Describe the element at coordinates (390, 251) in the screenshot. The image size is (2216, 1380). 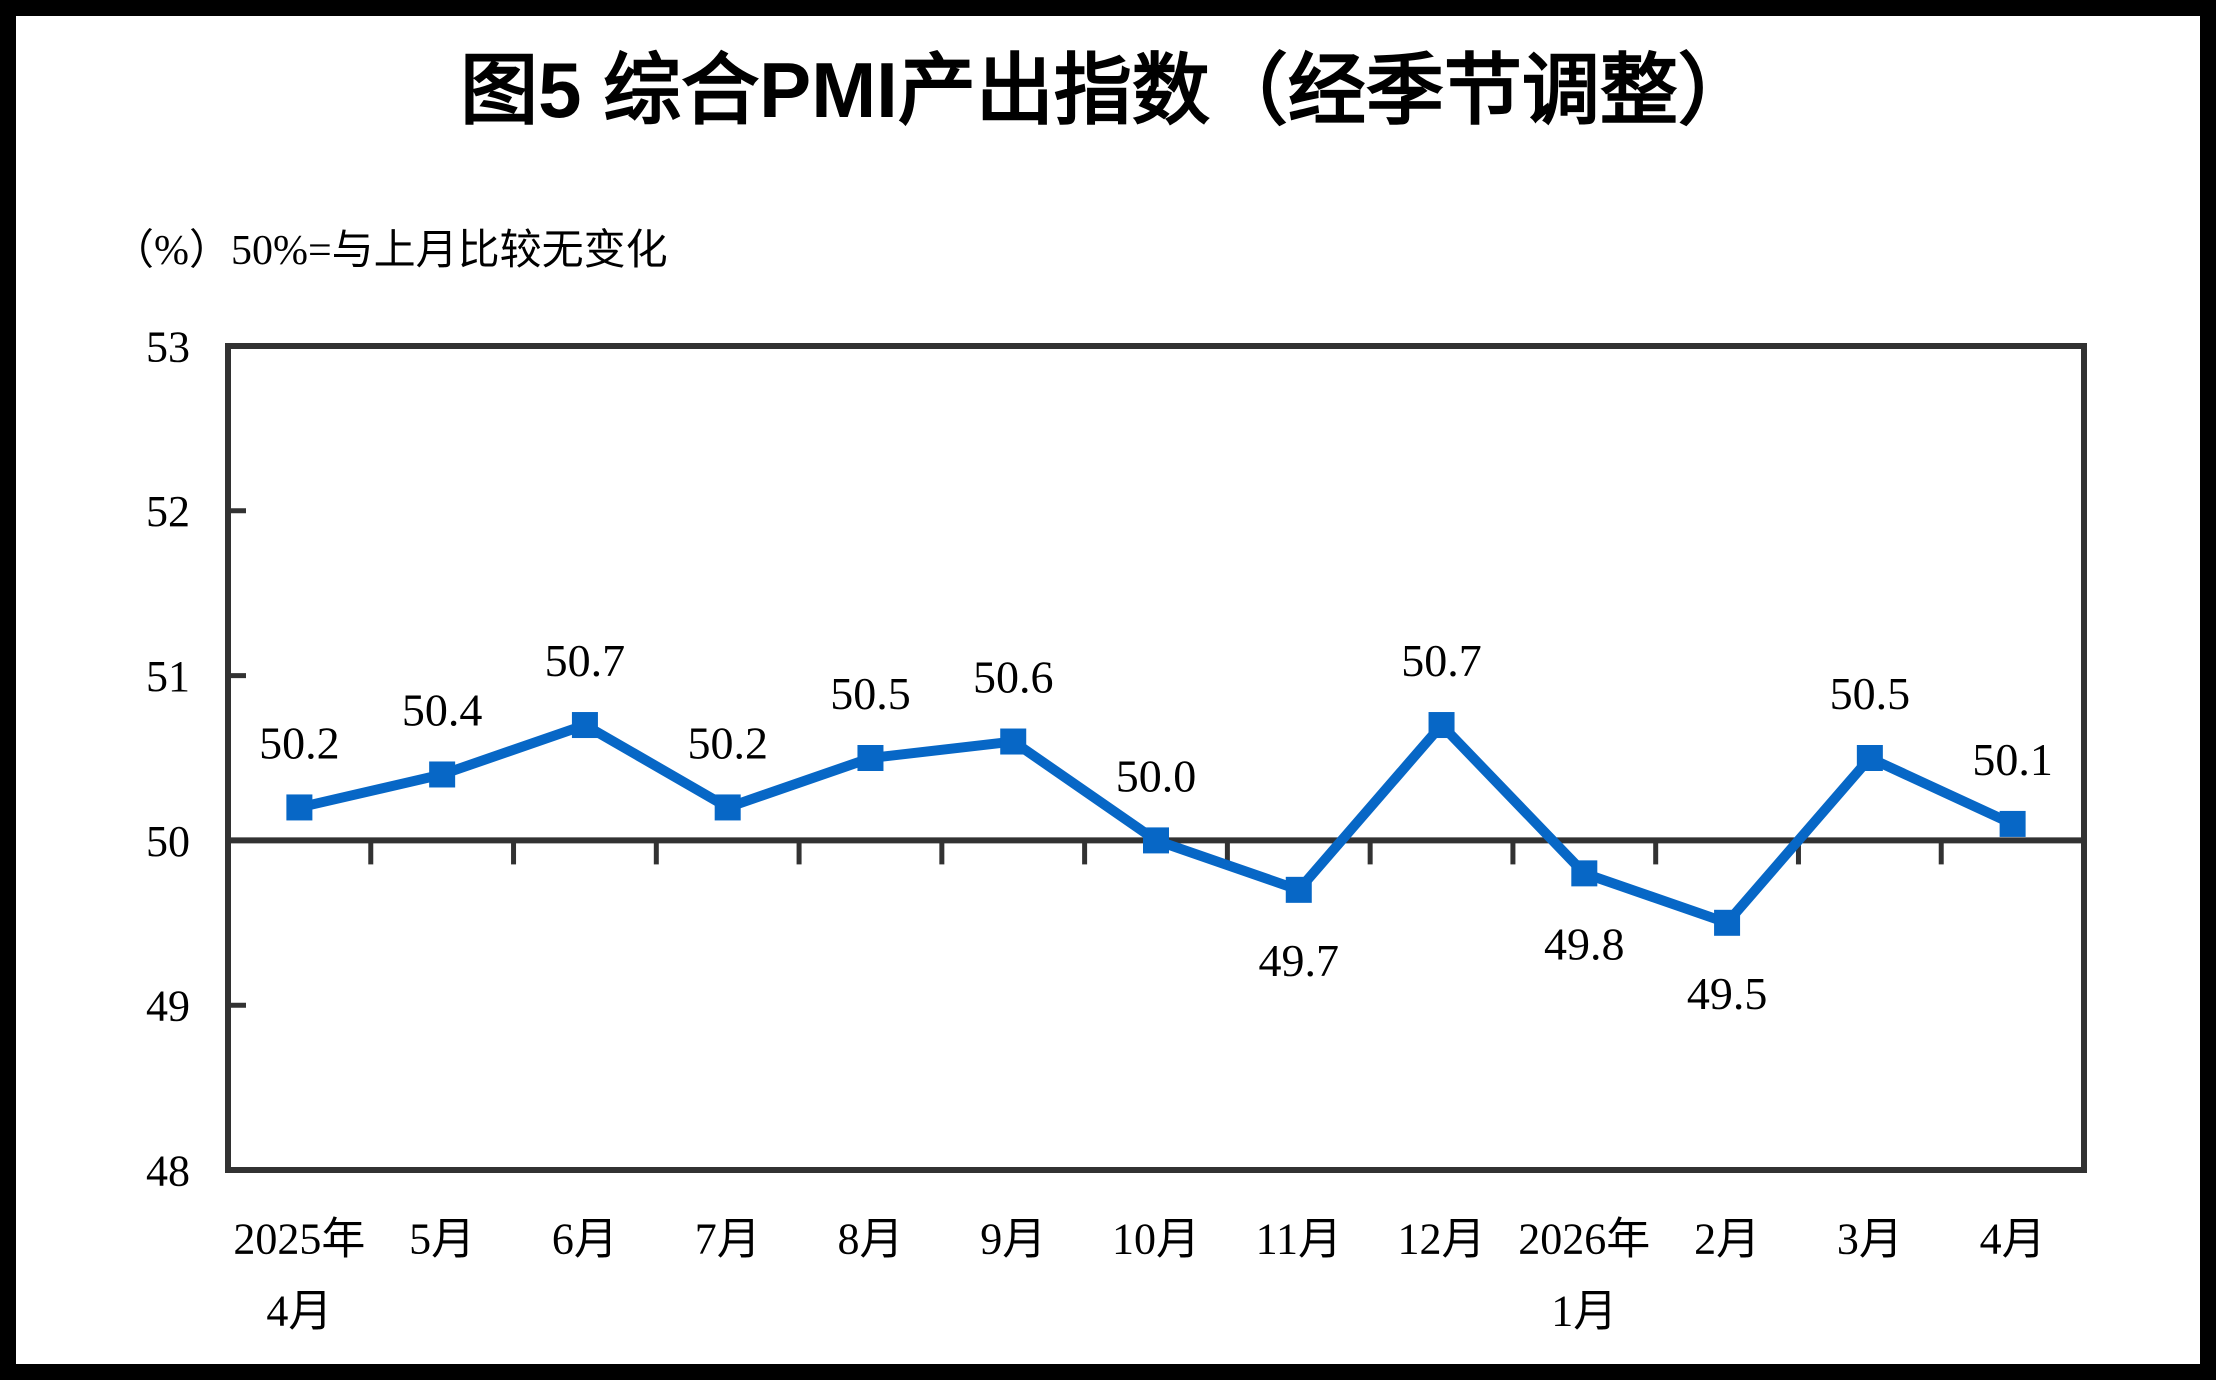
I see `y-axis-unit-note: （%）50%=与上月比较无变化` at that location.